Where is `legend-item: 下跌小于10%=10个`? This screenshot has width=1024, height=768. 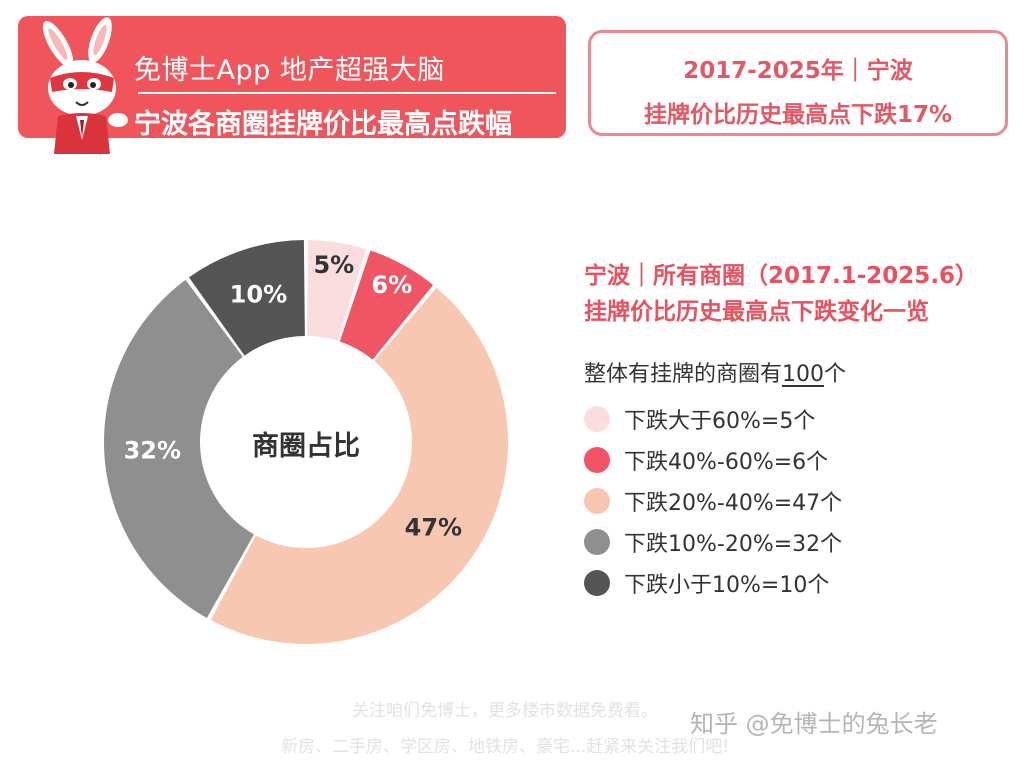 legend-item: 下跌小于10%=10个 is located at coordinates (713, 582).